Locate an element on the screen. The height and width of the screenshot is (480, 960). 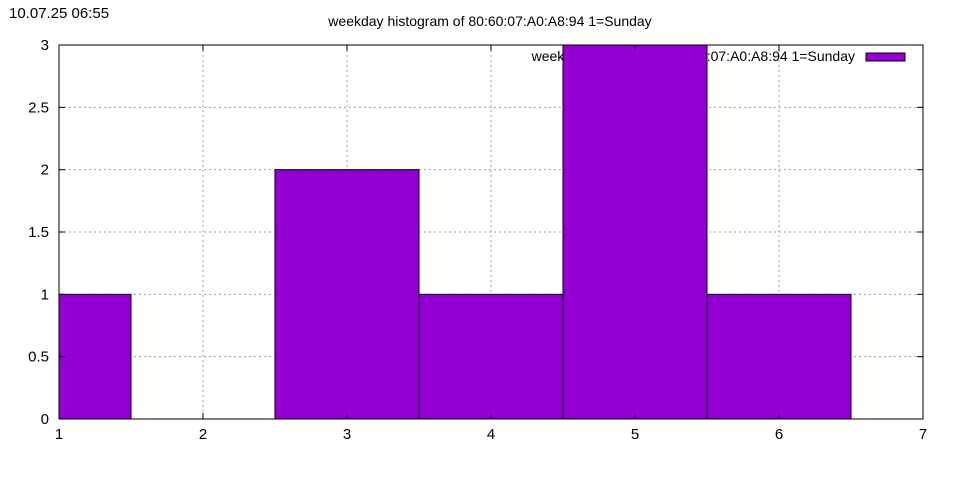
legend-swatch is located at coordinates (885, 57).